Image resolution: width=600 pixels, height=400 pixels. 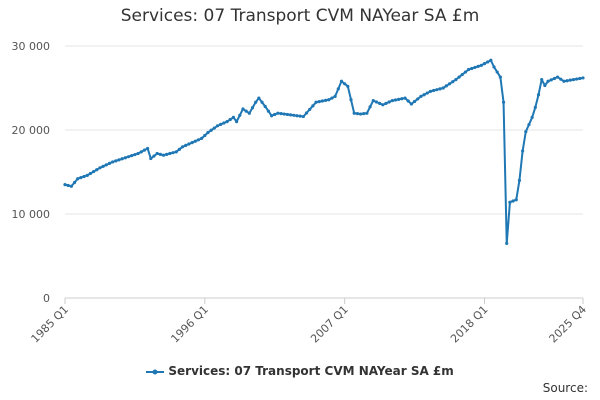 What do you see at coordinates (311, 371) in the screenshot?
I see `legend-label: Services: 07 Transport CVM NAYear SA £m` at bounding box center [311, 371].